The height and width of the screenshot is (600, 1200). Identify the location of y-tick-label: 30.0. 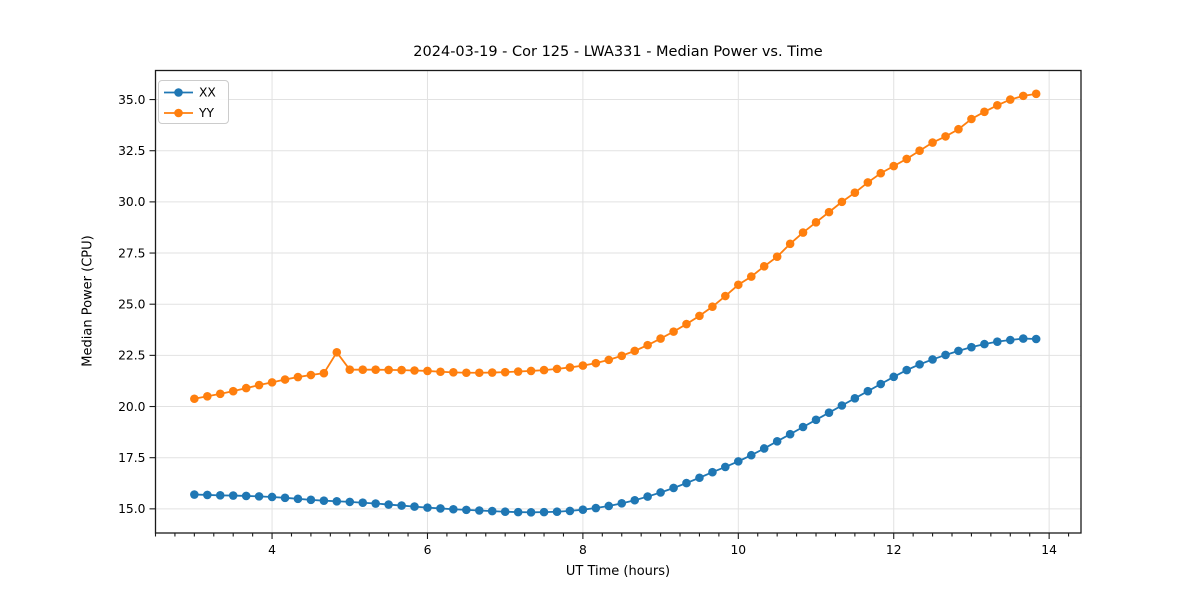
(131, 202).